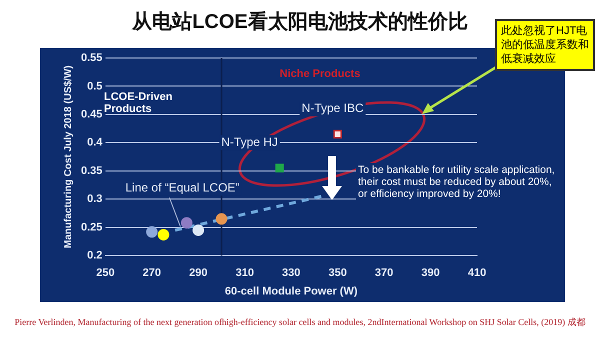 The image size is (600, 341). Describe the element at coordinates (91, 114) in the screenshot. I see `y-tick-label: 0.45` at that location.